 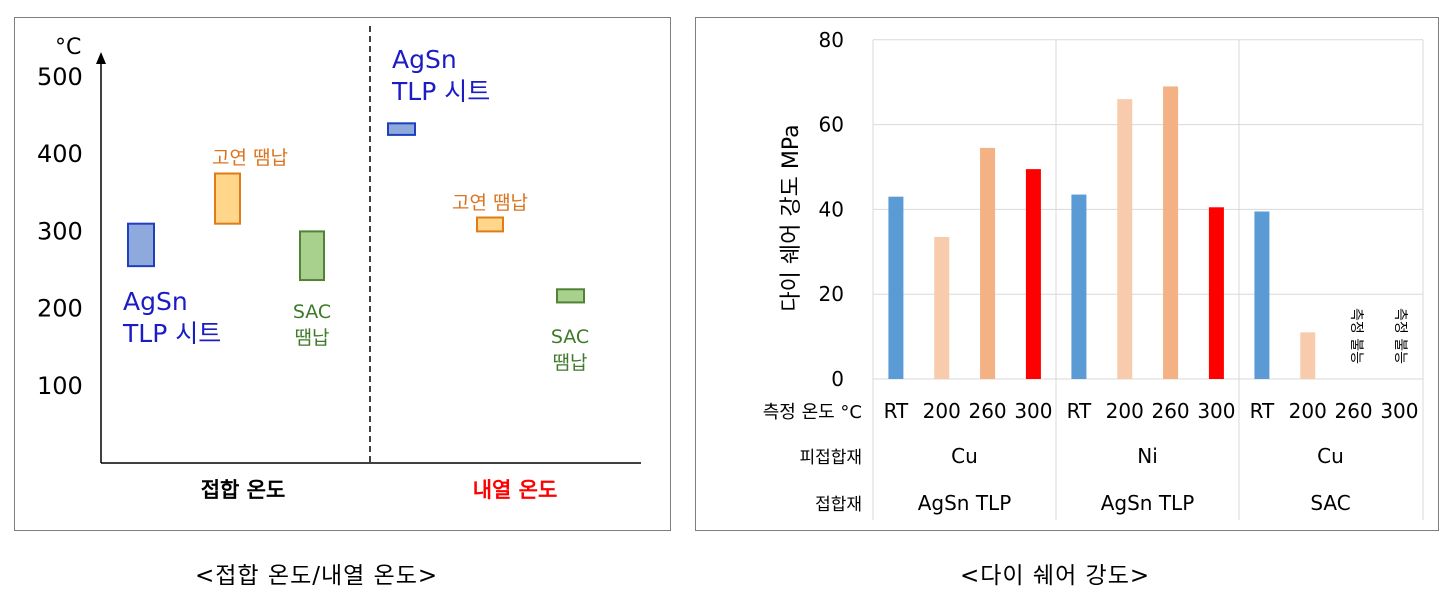 What do you see at coordinates (1147, 456) in the screenshot?
I see `substrate-label: Ni` at bounding box center [1147, 456].